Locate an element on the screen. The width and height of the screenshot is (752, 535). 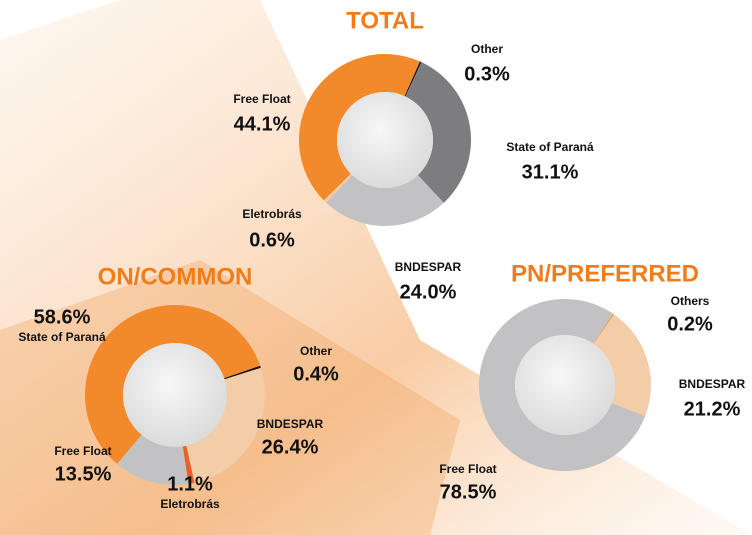
slice-value: 44.1% is located at coordinates (262, 124).